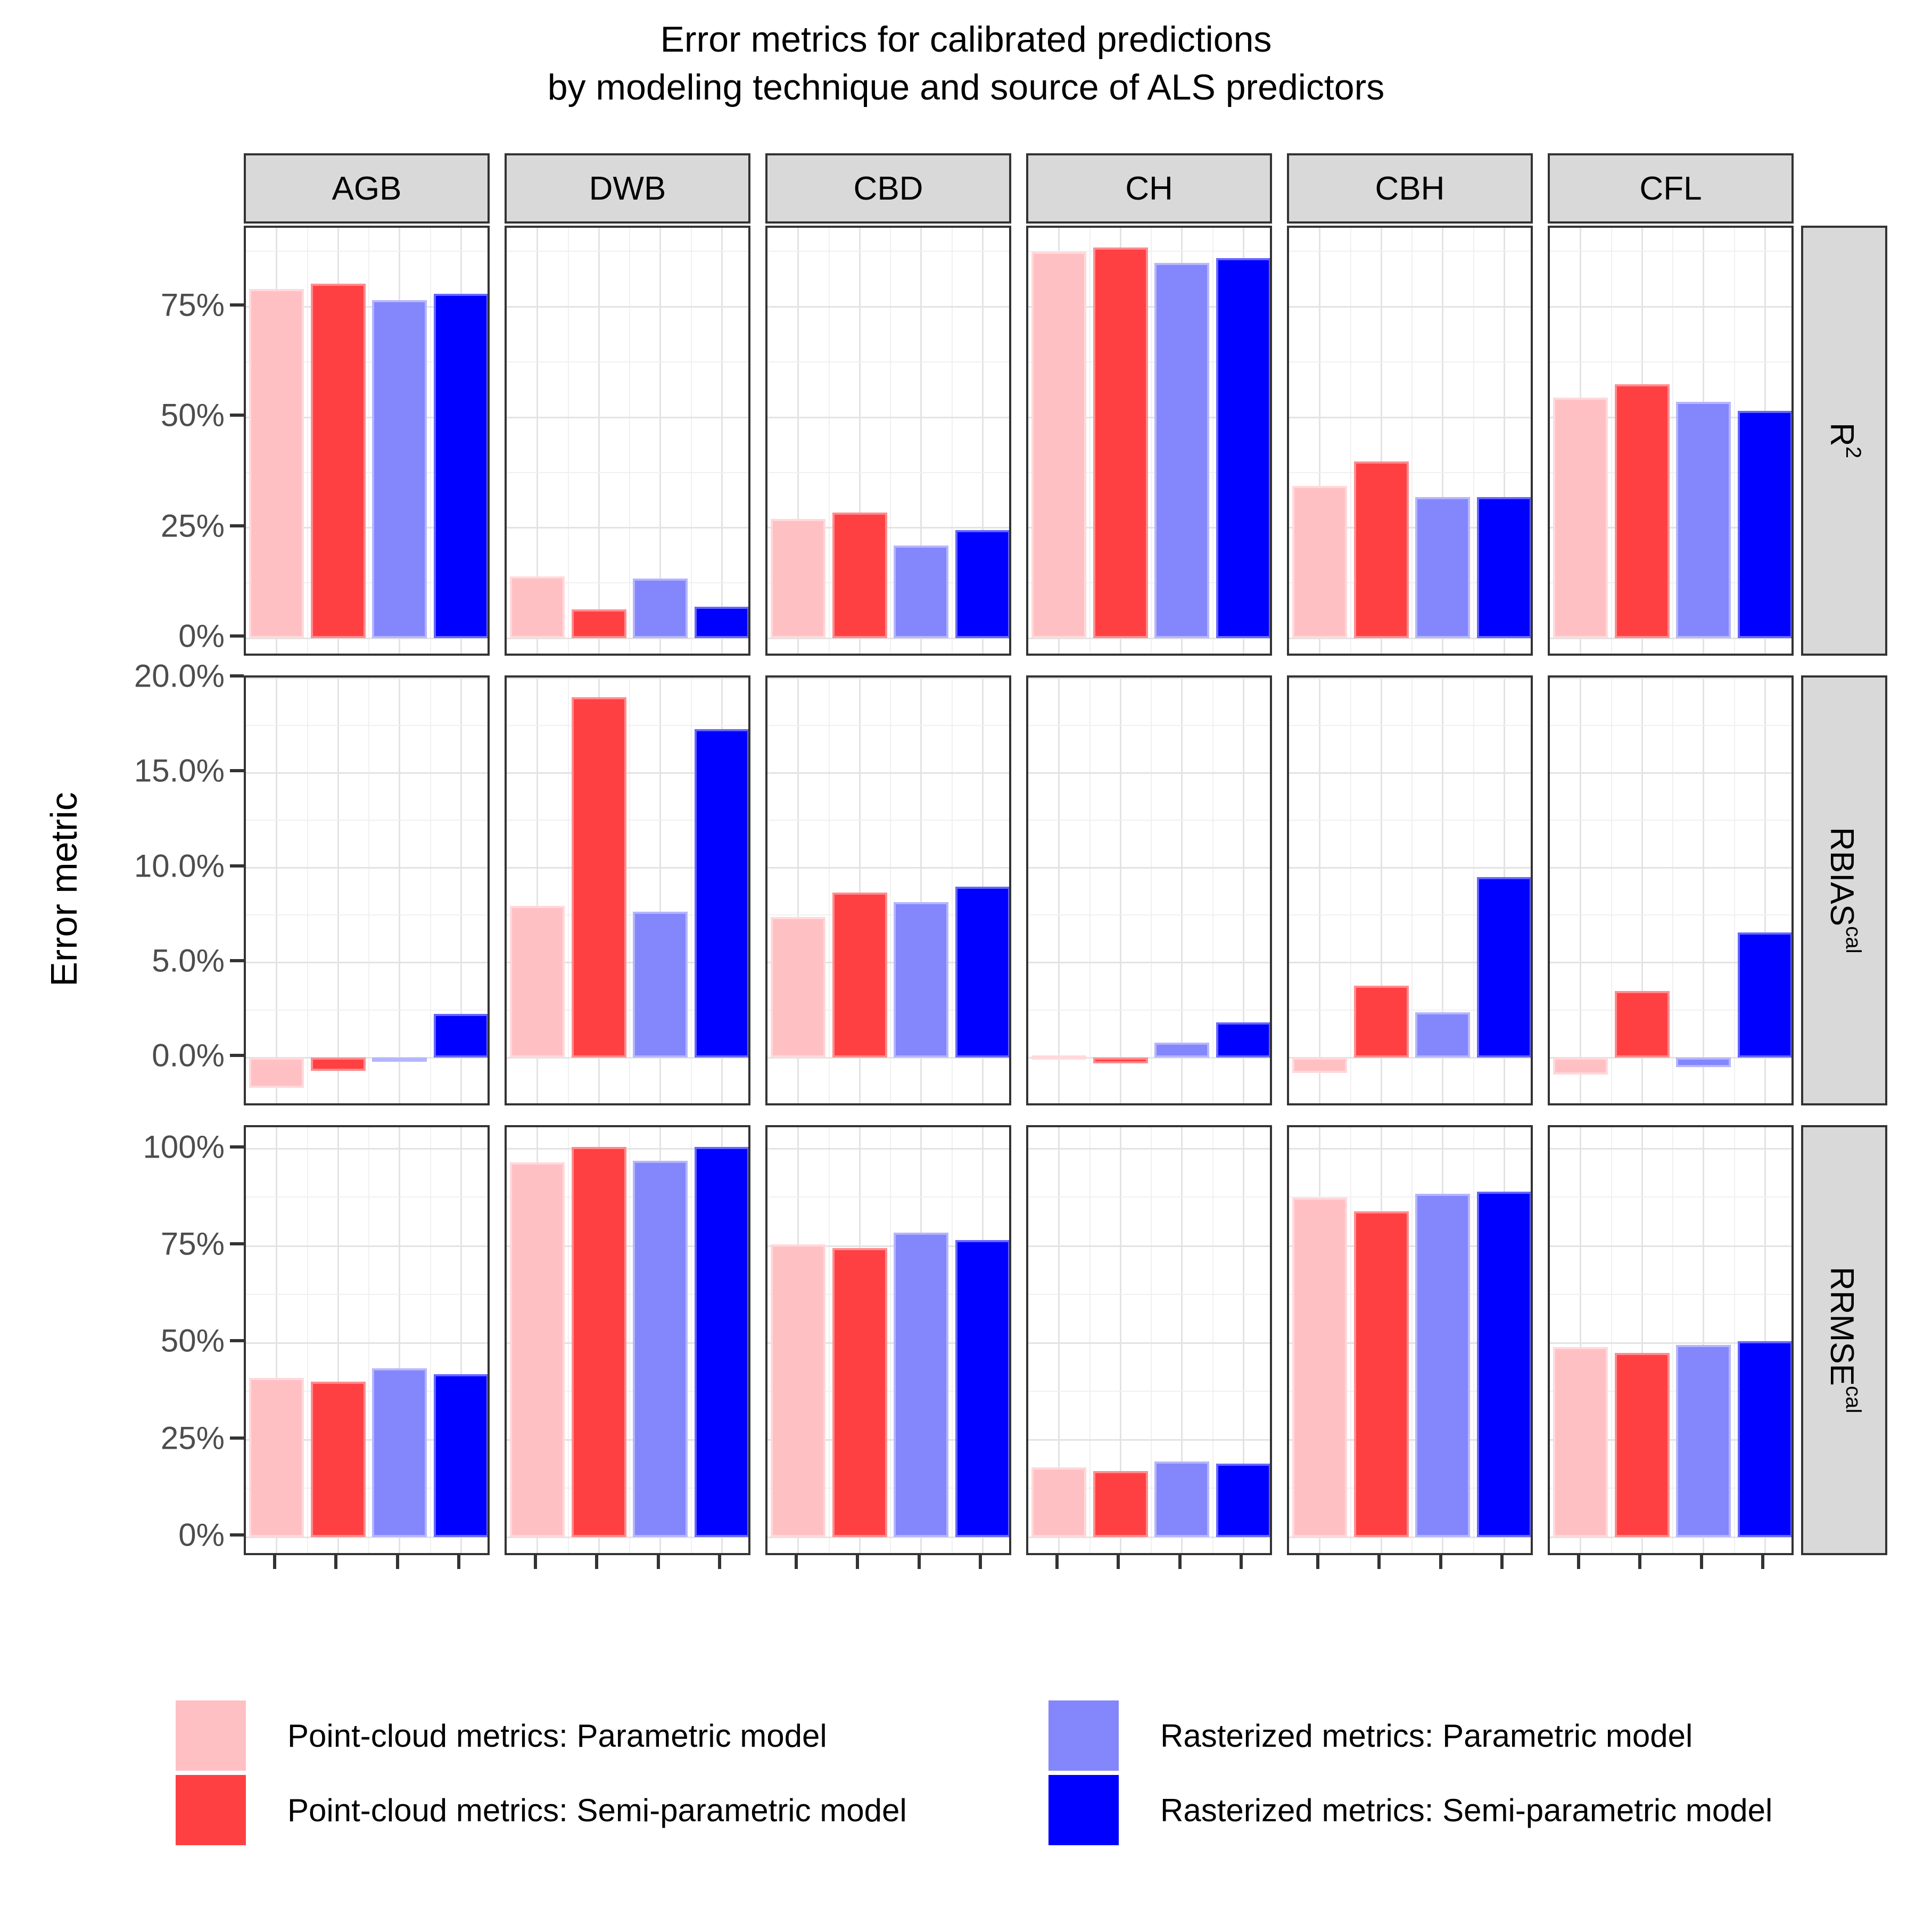 This screenshot has height=1916, width=1932. Describe the element at coordinates (192, 526) in the screenshot. I see `y-axis-tick-label: 25%` at that location.